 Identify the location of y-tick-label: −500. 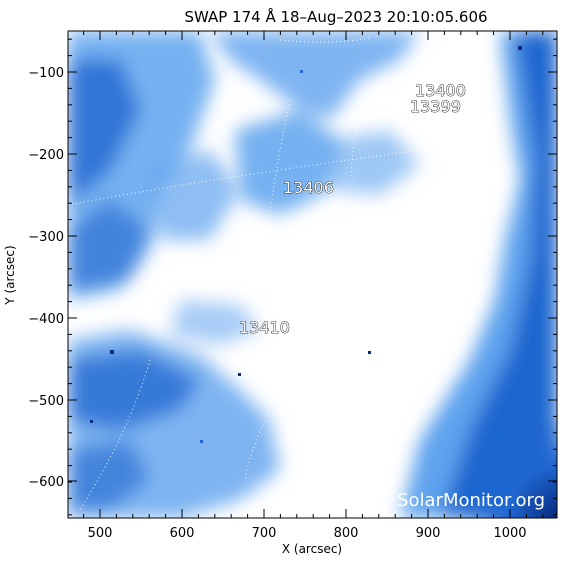
(46, 401).